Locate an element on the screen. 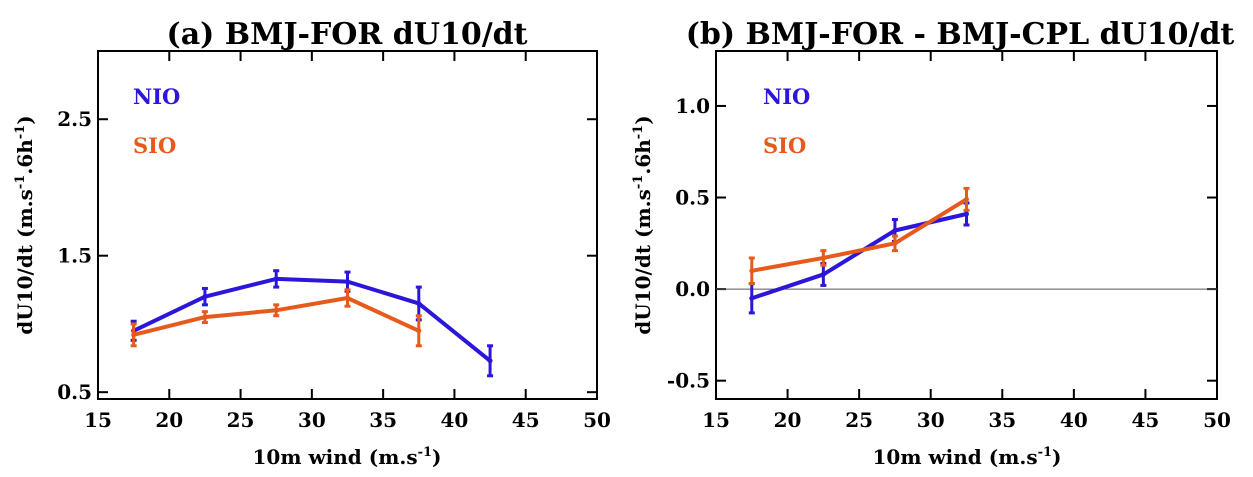 Image resolution: width=1253 pixels, height=477 pixels. panel-a-x-axis-label: 10m wind (m.s-1) is located at coordinates (346, 457).